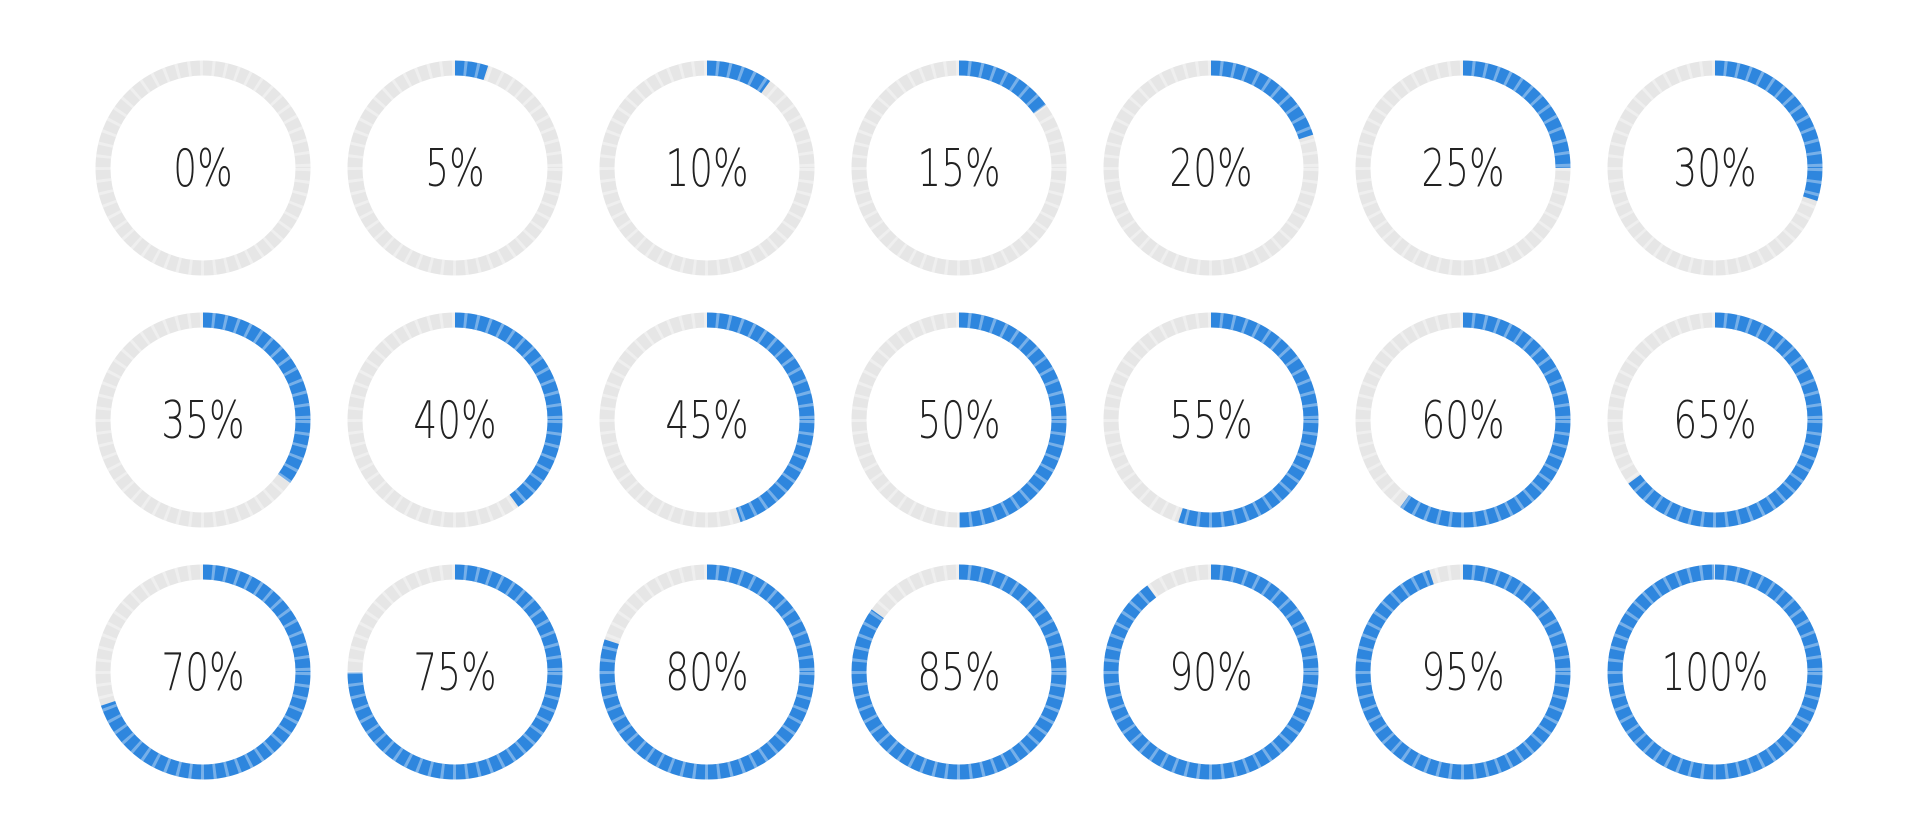 The width and height of the screenshot is (1920, 840). I want to click on ring-label: 45%, so click(706, 420).